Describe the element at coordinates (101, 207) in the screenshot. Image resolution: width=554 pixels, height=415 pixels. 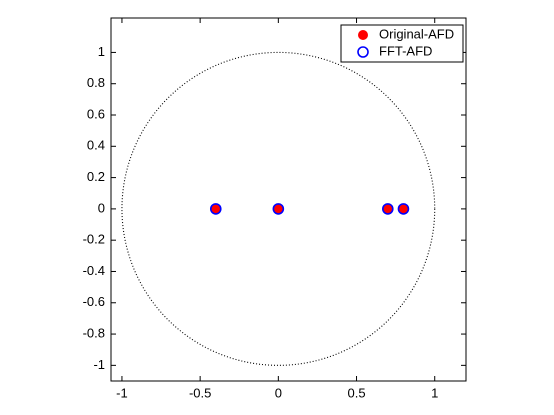
I see `y-tick-label: 0` at that location.